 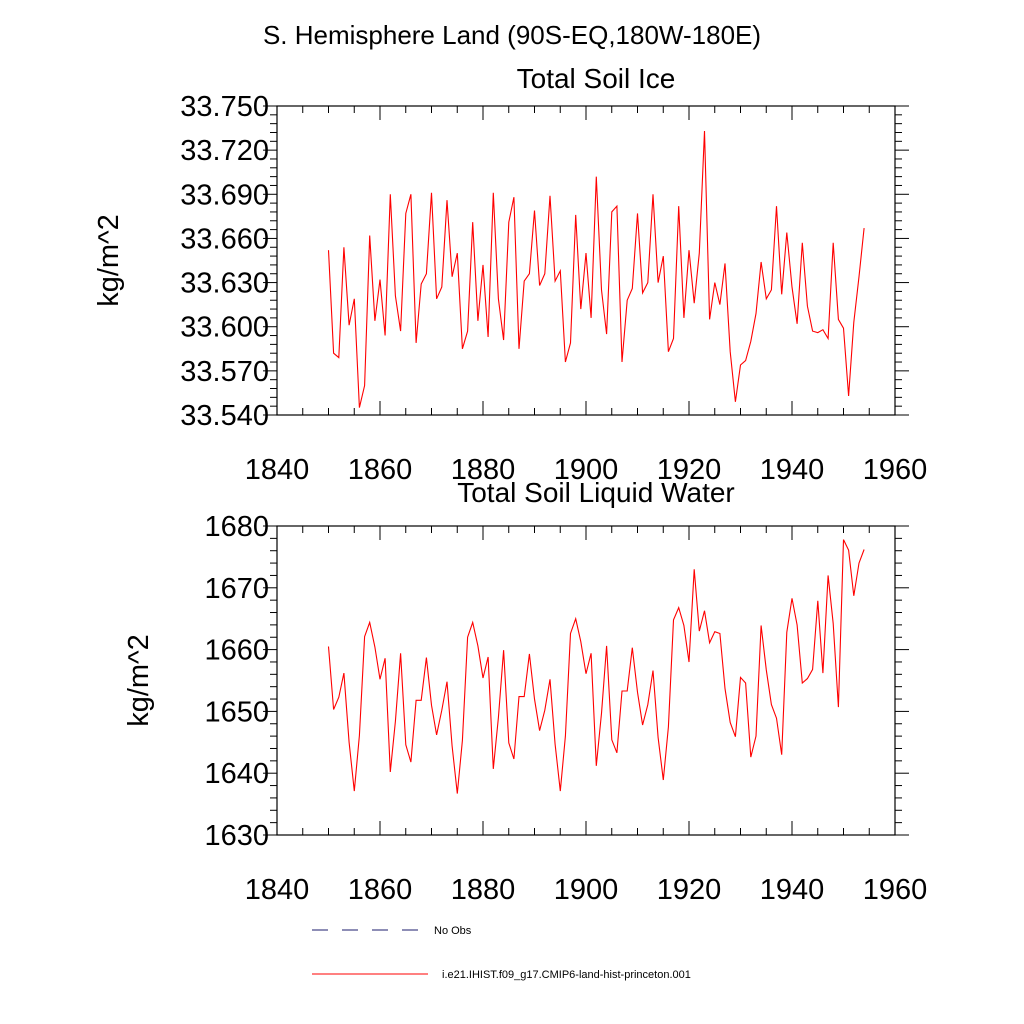 I want to click on y-tick-label: 1650, so click(x=236, y=712).